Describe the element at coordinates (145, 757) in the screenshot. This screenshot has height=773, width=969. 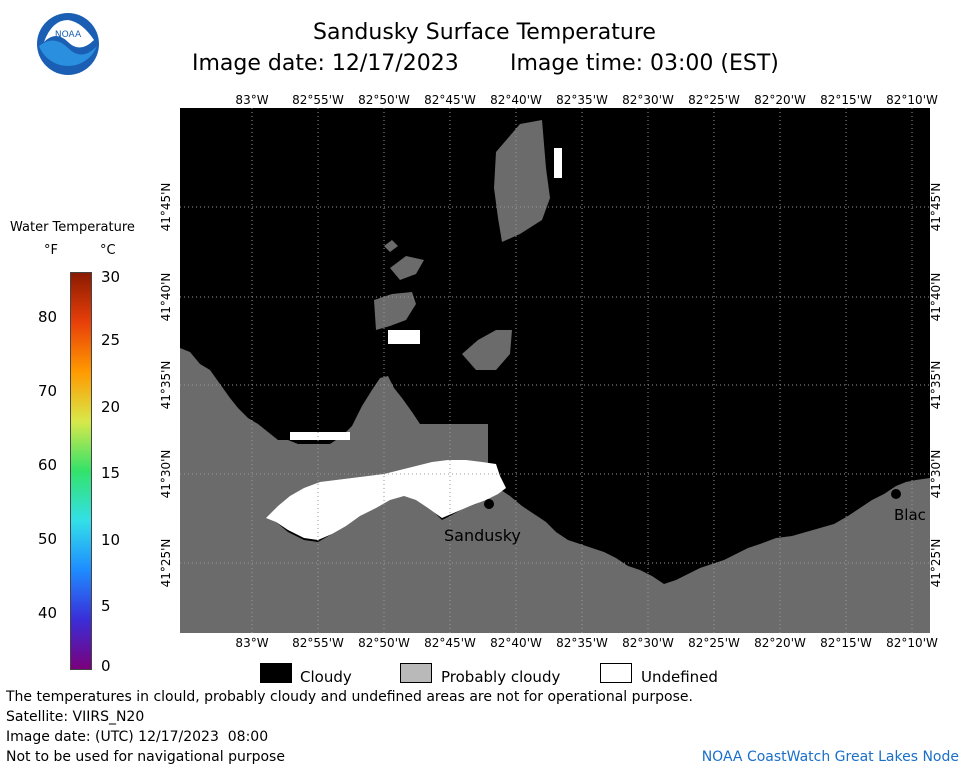
I see `navigation-warning: Not to be used for navigational purpose` at that location.